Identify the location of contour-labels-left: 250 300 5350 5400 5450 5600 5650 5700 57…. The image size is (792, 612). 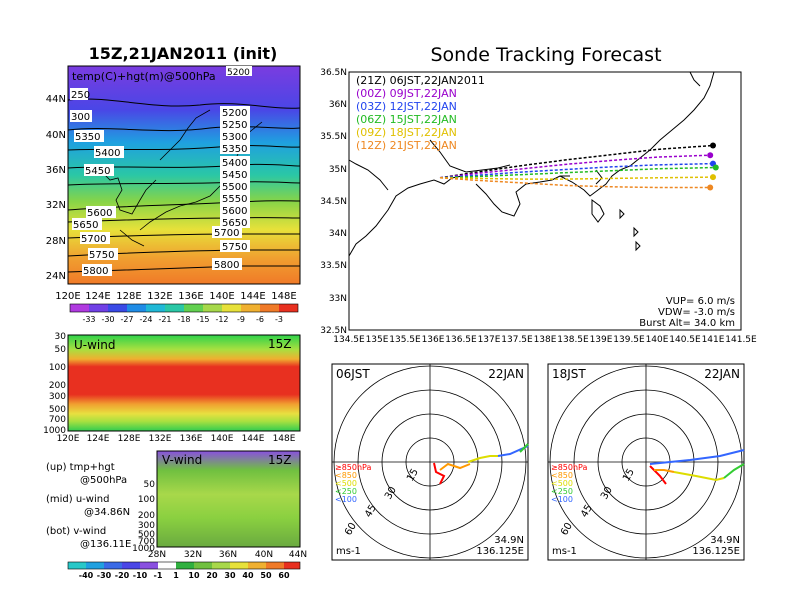
(97, 182).